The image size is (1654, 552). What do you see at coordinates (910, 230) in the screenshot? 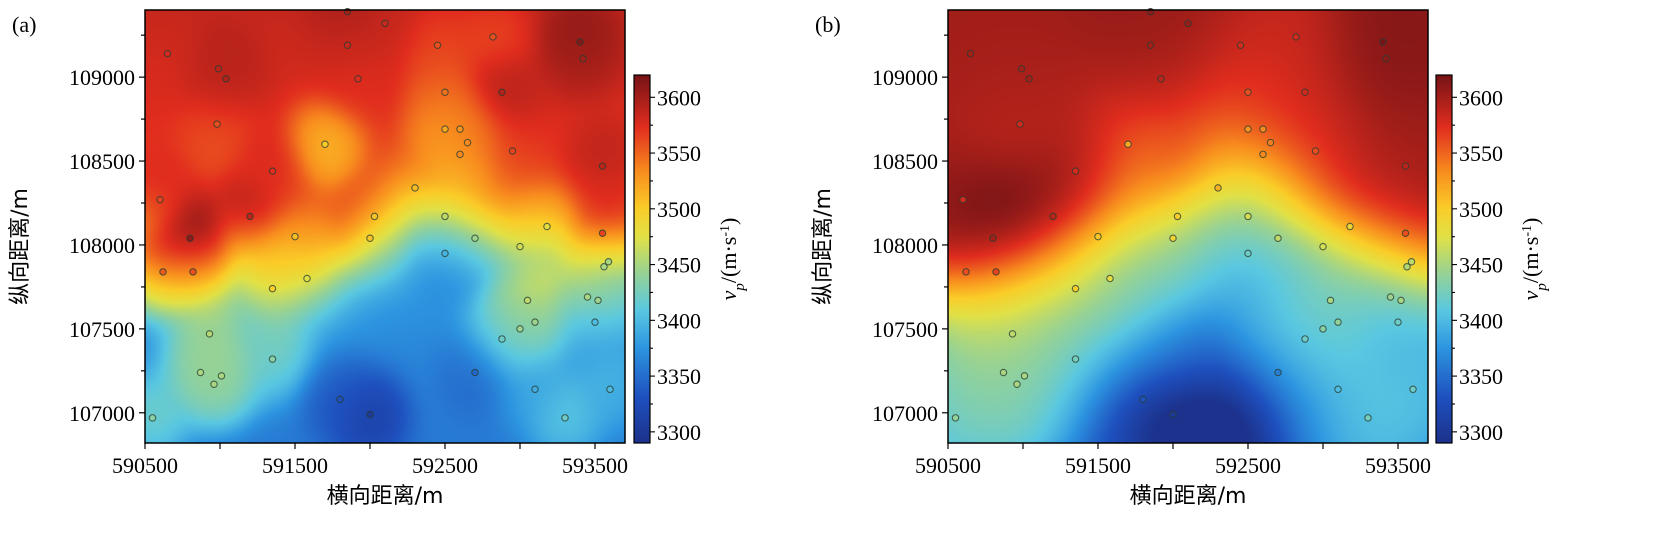
I see `y-axis: 107000 107500 108000 108500 109000` at bounding box center [910, 230].